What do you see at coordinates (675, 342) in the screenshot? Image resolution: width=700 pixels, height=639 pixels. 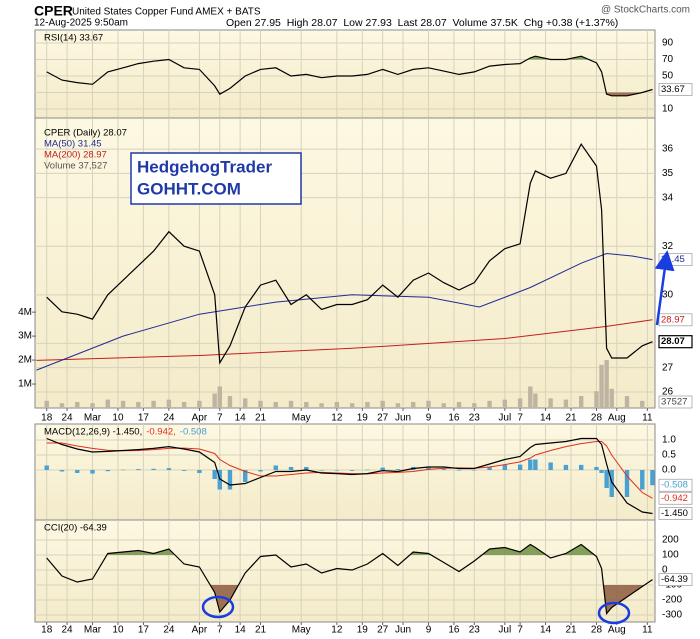 I see `value-label-box` at bounding box center [675, 342].